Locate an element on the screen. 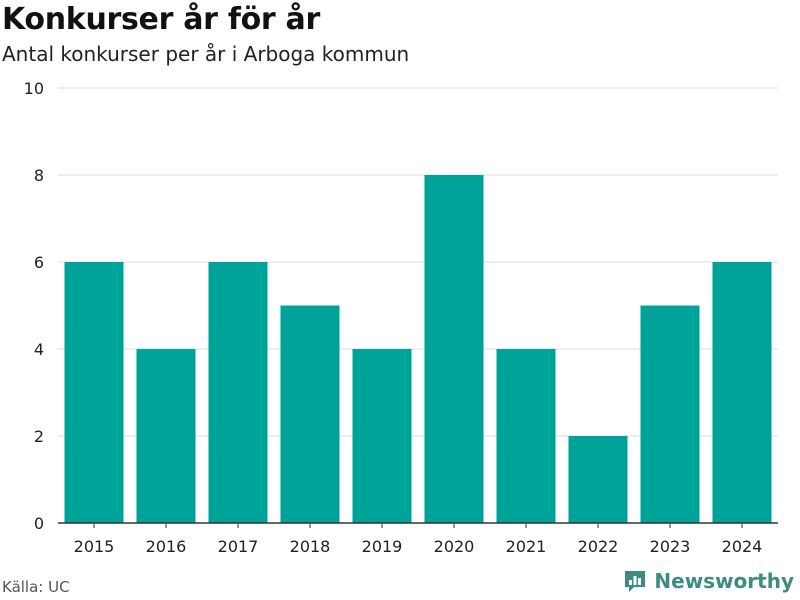 The image size is (800, 600). x-tick-label: 2016 is located at coordinates (166, 546).